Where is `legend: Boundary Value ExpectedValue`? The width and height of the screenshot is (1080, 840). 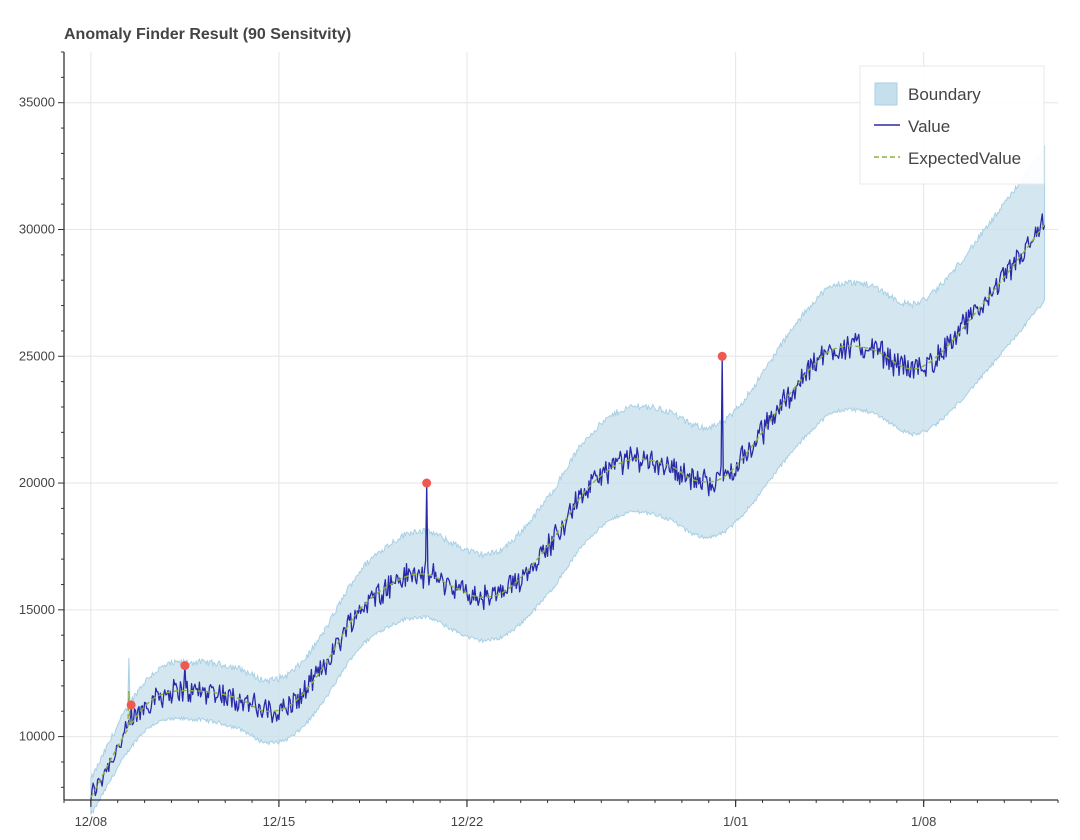
legend: Boundary Value ExpectedValue is located at coordinates (952, 125).